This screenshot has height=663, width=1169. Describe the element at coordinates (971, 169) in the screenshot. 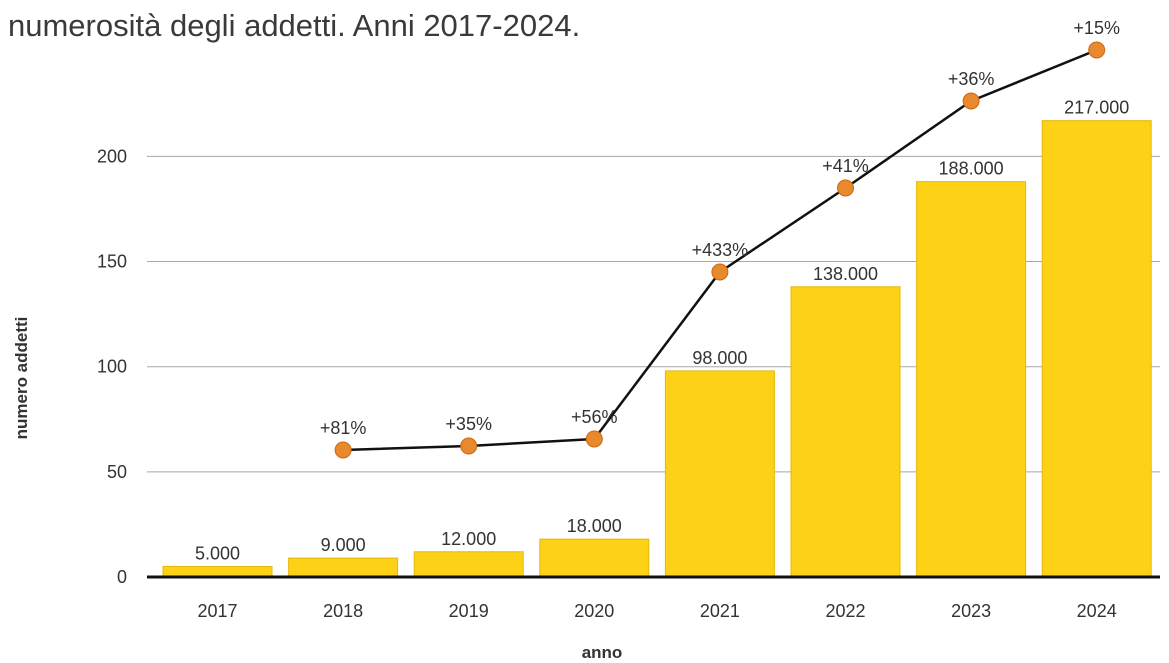

I see `bar-value-label: 188.000` at that location.